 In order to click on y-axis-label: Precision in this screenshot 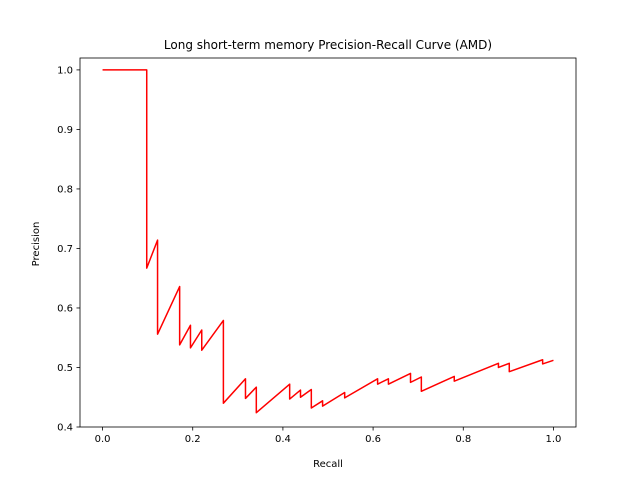, I will do `click(36, 244)`.